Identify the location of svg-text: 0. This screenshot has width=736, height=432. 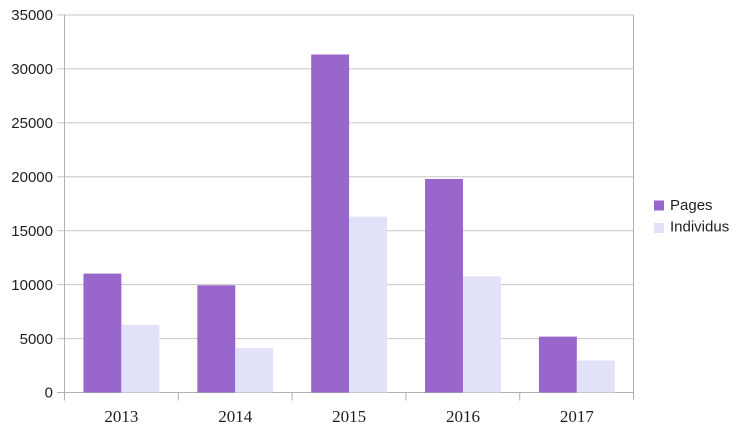
(49, 393).